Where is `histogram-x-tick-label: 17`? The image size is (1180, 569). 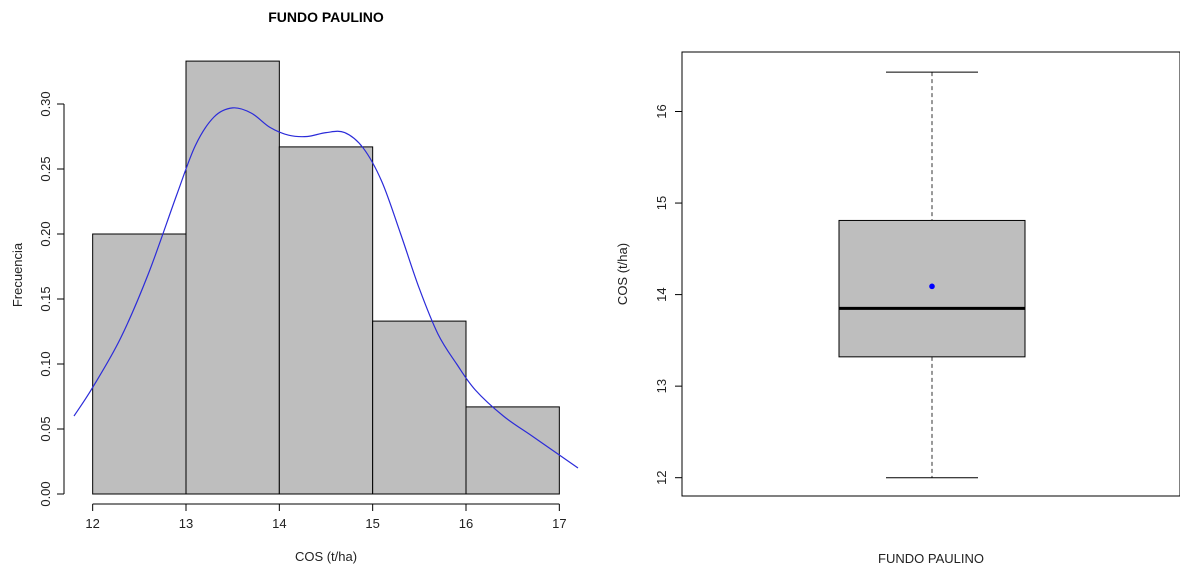 histogram-x-tick-label: 17 is located at coordinates (559, 523).